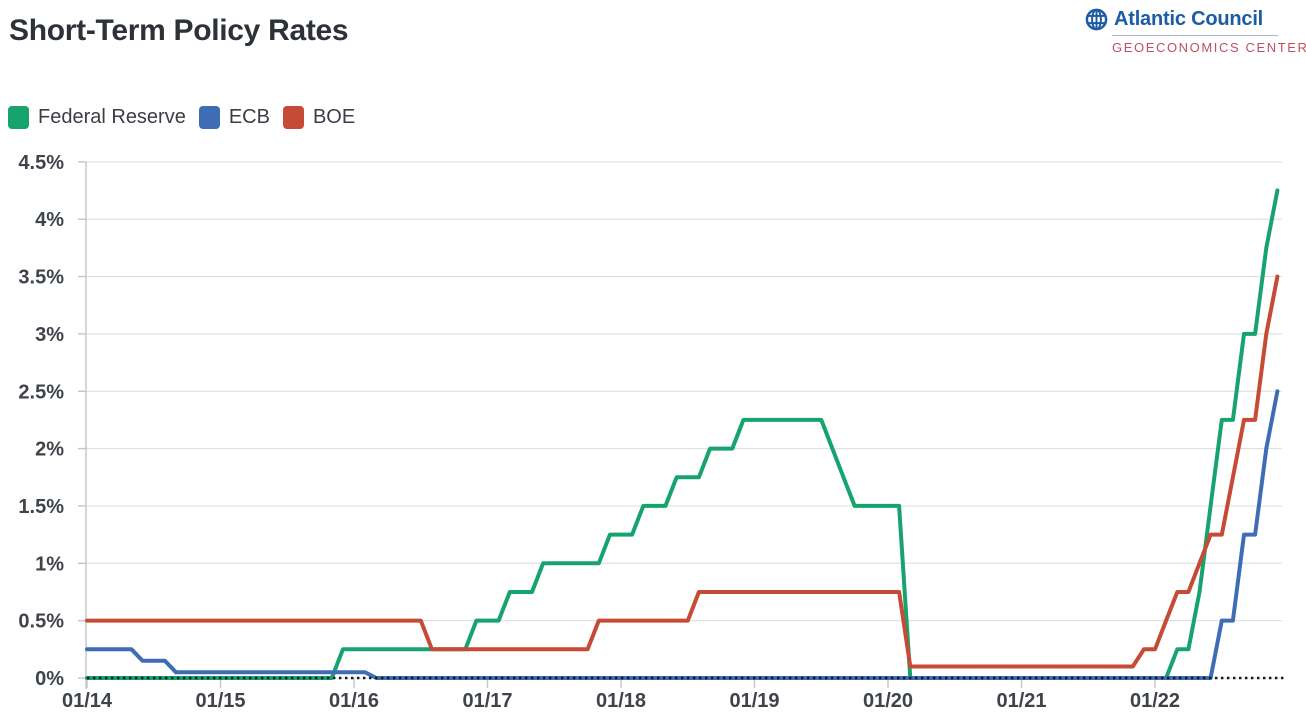 Image resolution: width=1306 pixels, height=723 pixels. I want to click on logo-name: Atlantic Council, so click(1189, 19).